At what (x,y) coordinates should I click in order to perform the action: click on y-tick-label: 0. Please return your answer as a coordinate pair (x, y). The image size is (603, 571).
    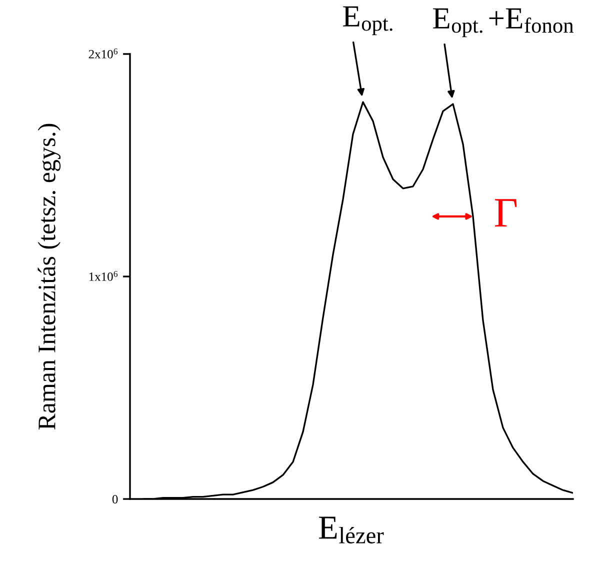
    Looking at the image, I should click on (115, 499).